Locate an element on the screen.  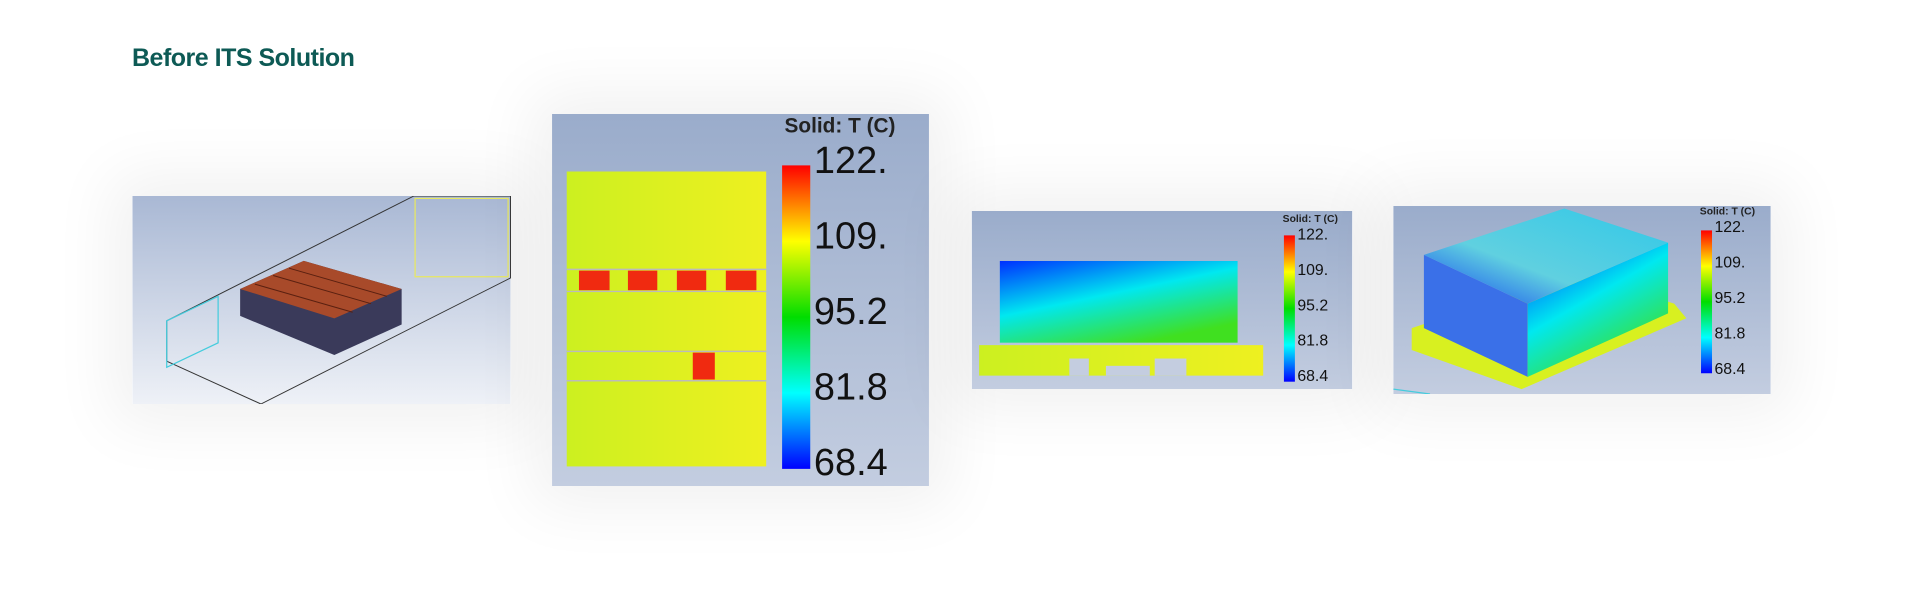
thermal-iso: Solid: T (C)122. 109. 95.2 81.8 68.4 is located at coordinates (1582, 300).